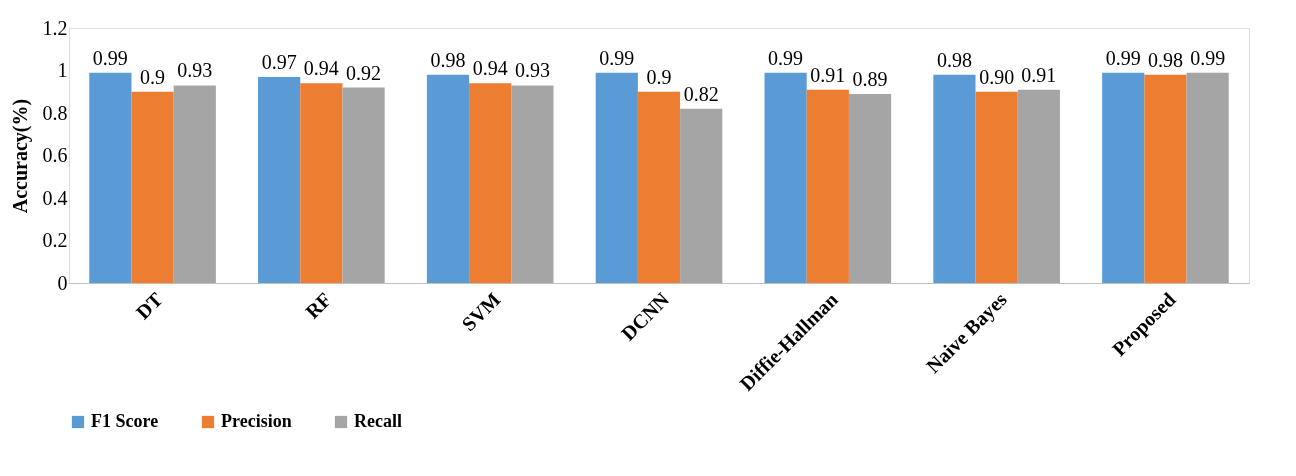 Image resolution: width=1296 pixels, height=476 pixels. What do you see at coordinates (55, 155) in the screenshot?
I see `y-tick-label: 0.6` at bounding box center [55, 155].